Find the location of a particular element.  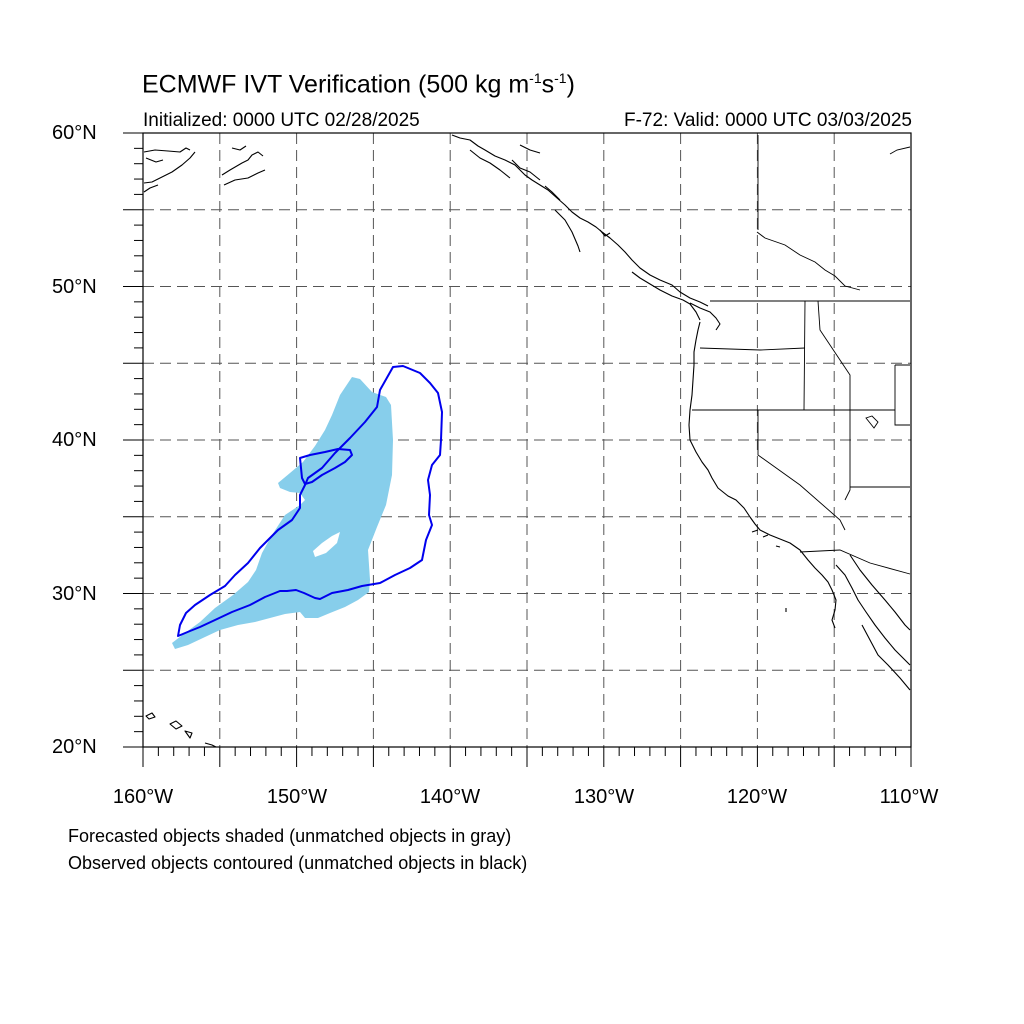

baja-california-gulf is located at coordinates (873, 610).